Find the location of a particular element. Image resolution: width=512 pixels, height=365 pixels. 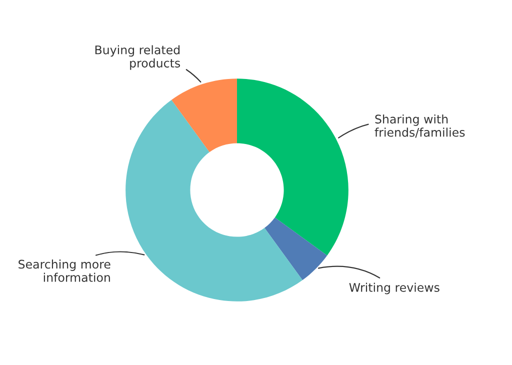

slice-label: Writing reviews is located at coordinates (394, 288).